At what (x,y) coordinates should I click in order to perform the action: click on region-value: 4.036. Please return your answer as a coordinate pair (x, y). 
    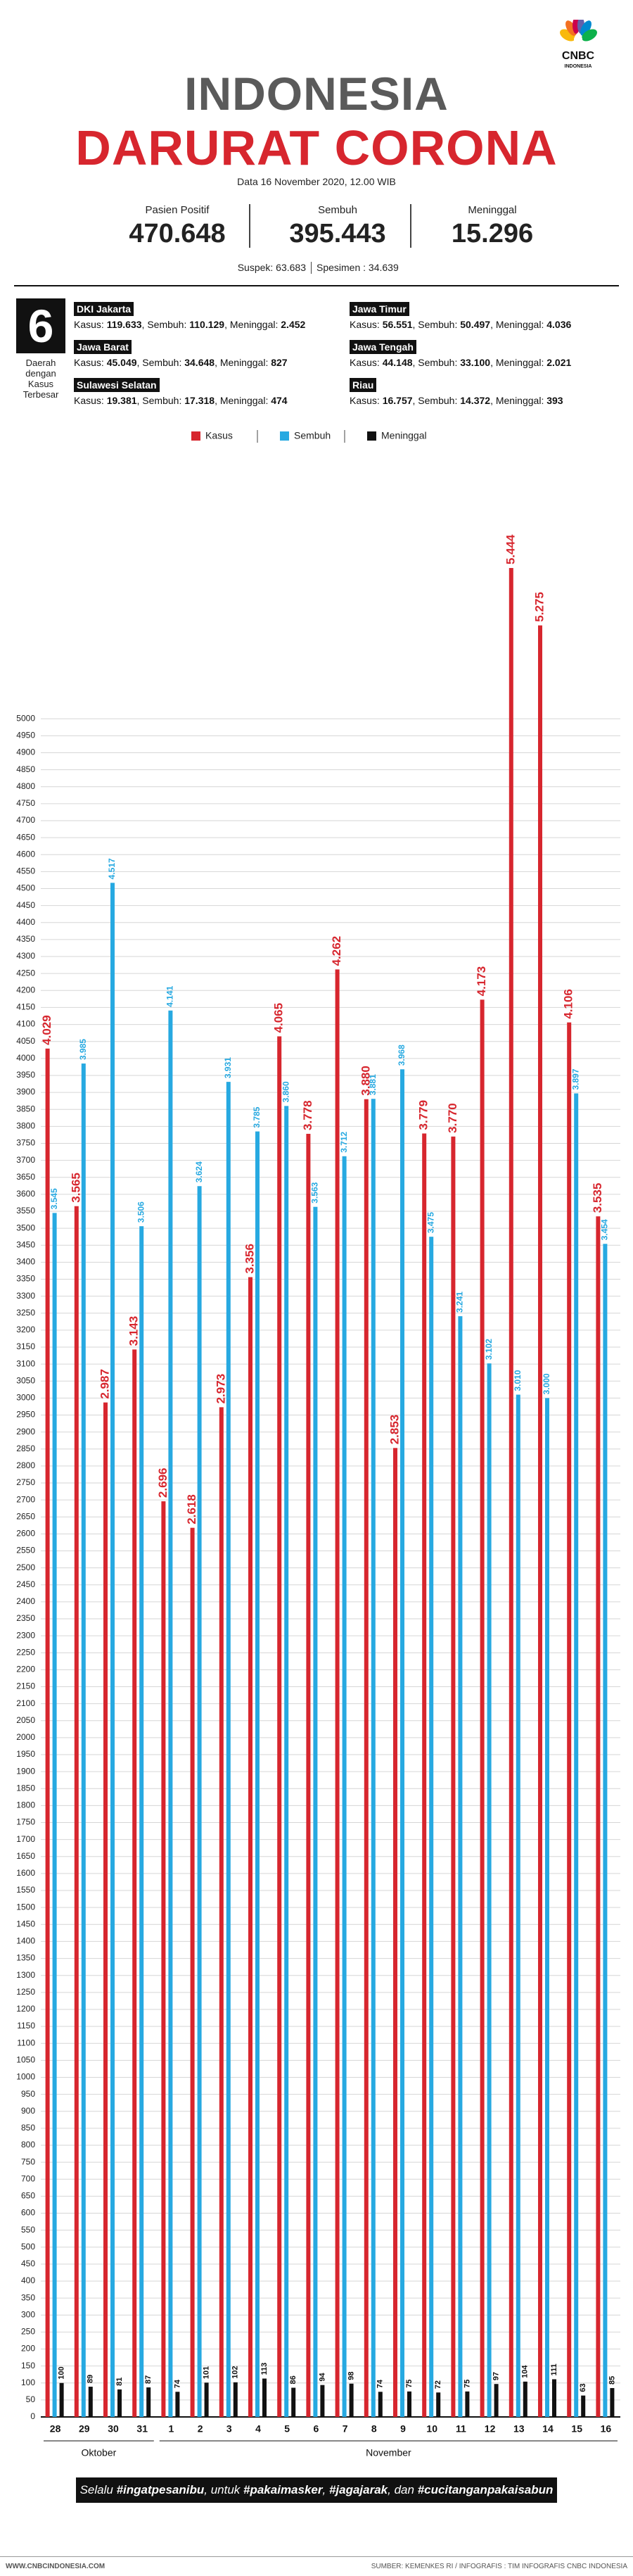
    Looking at the image, I should click on (559, 324).